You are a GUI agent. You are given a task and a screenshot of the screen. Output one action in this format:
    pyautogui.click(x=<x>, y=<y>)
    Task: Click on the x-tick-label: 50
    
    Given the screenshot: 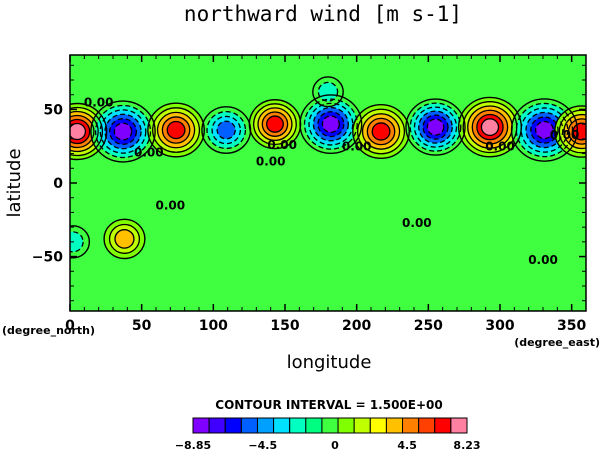 What is the action you would take?
    pyautogui.click(x=142, y=326)
    